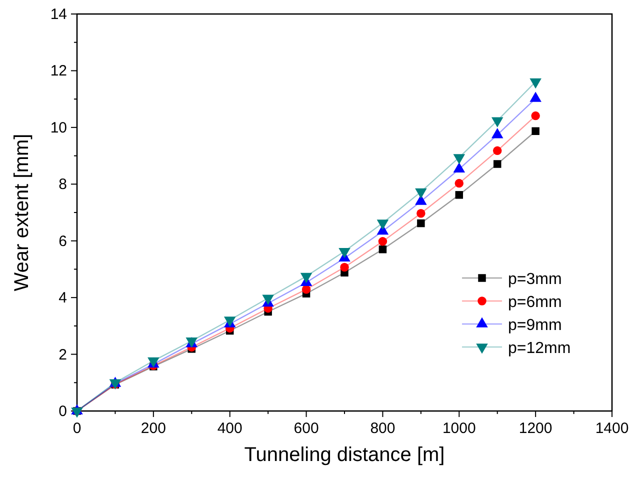 The height and width of the screenshot is (482, 631). What do you see at coordinates (58, 14) in the screenshot?
I see `y-tick-label: 14` at bounding box center [58, 14].